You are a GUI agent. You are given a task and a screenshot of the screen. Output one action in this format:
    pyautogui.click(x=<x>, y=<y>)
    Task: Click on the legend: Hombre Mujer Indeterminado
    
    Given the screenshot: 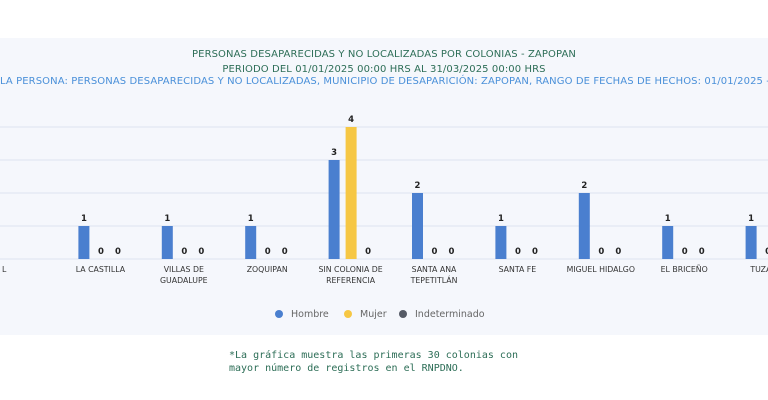 What is the action you would take?
    pyautogui.click(x=384, y=316)
    